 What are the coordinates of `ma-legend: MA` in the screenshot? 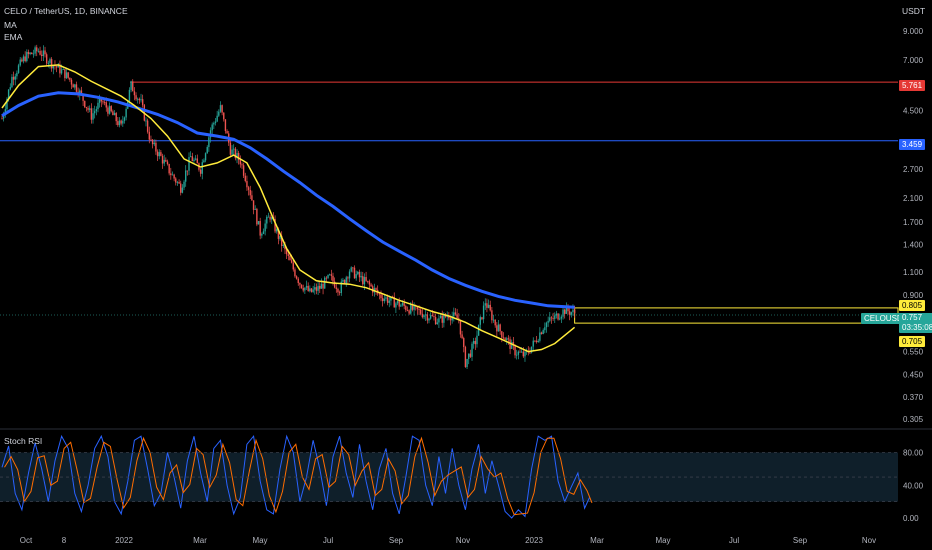 It's located at (10, 25).